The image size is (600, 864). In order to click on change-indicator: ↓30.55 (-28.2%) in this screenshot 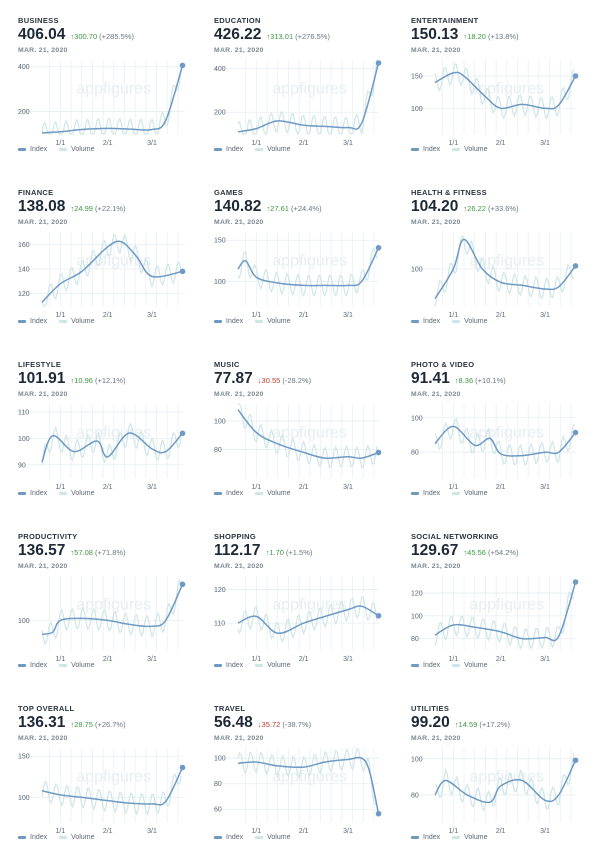, I will do `click(284, 380)`.